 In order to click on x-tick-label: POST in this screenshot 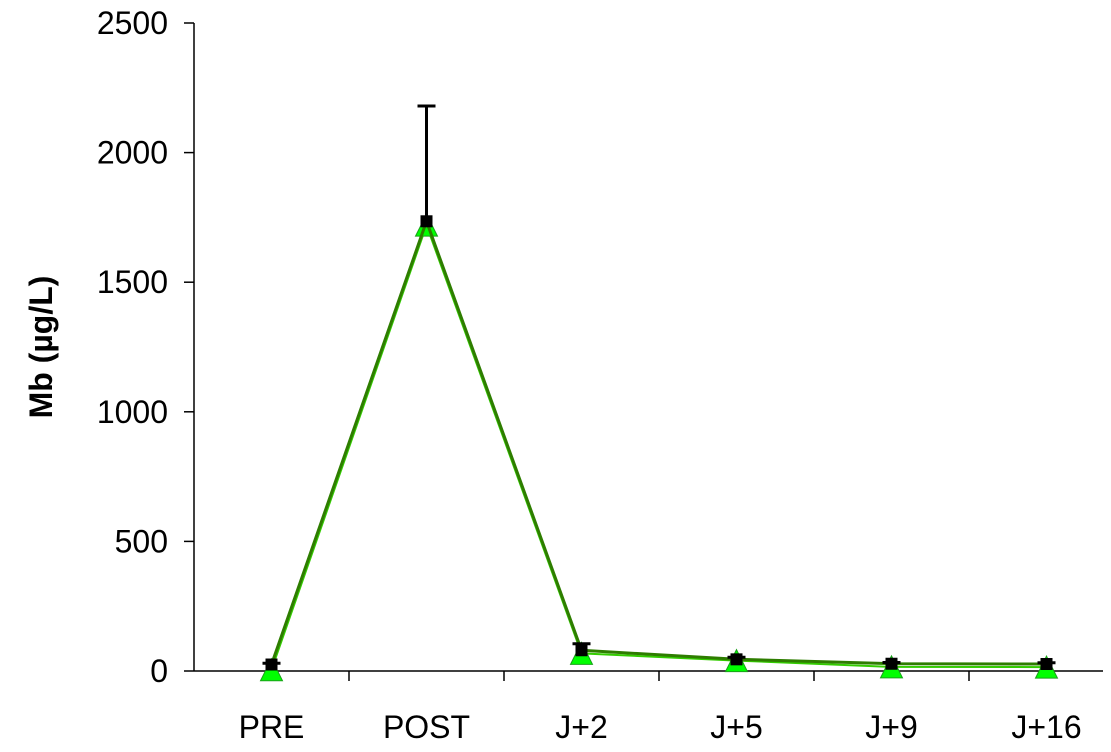, I will do `click(426, 727)`.